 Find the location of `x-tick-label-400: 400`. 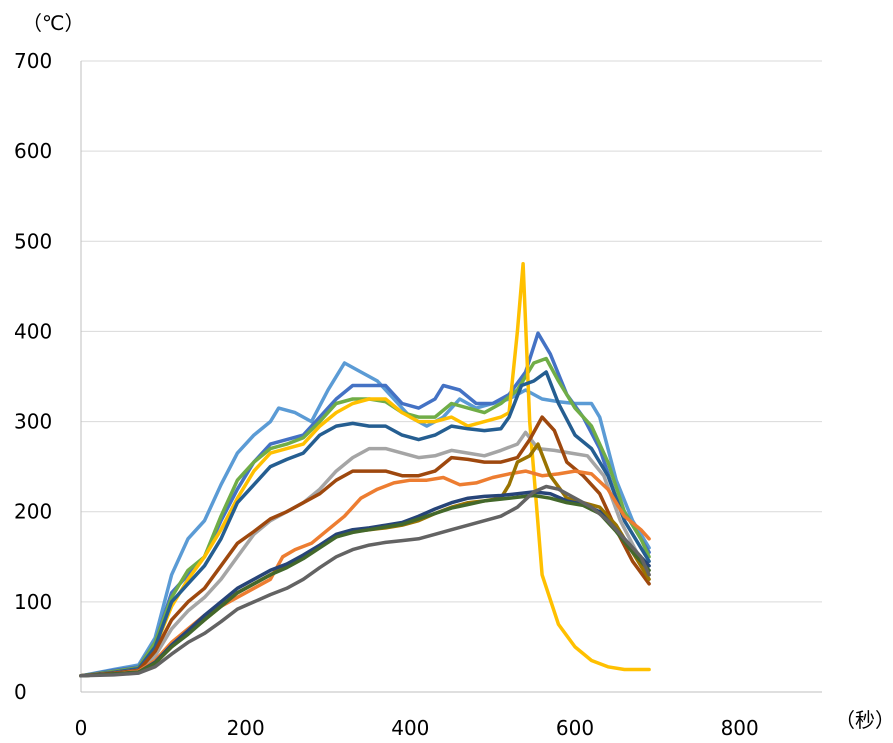

x-tick-label-400: 400 is located at coordinates (410, 728).